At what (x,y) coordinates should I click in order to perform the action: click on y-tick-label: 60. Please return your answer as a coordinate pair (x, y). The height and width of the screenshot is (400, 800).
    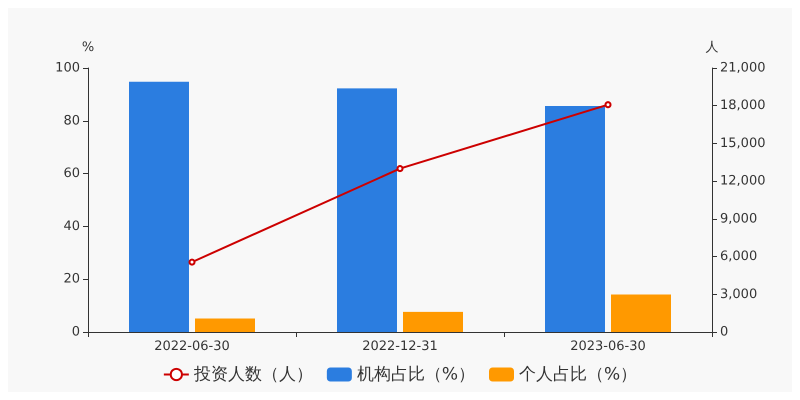
    Looking at the image, I should click on (71, 174).